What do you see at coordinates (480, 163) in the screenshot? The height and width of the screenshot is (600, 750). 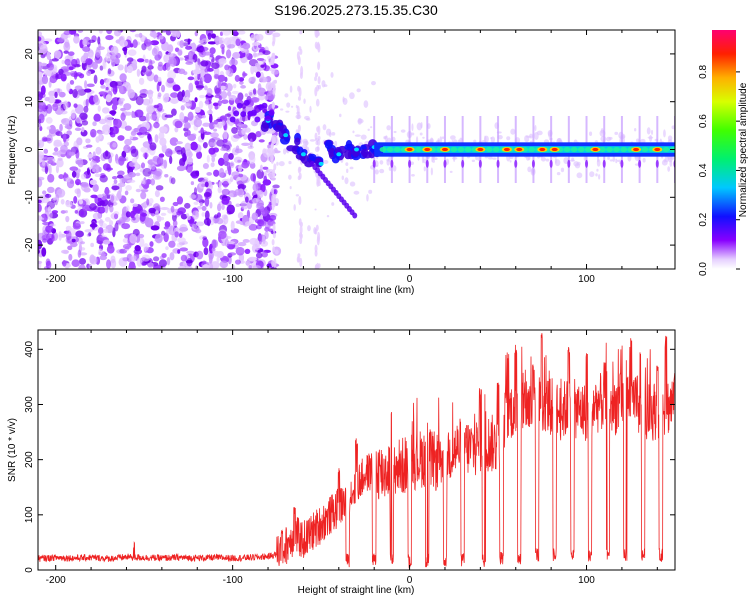 I see `spike-core` at bounding box center [480, 163].